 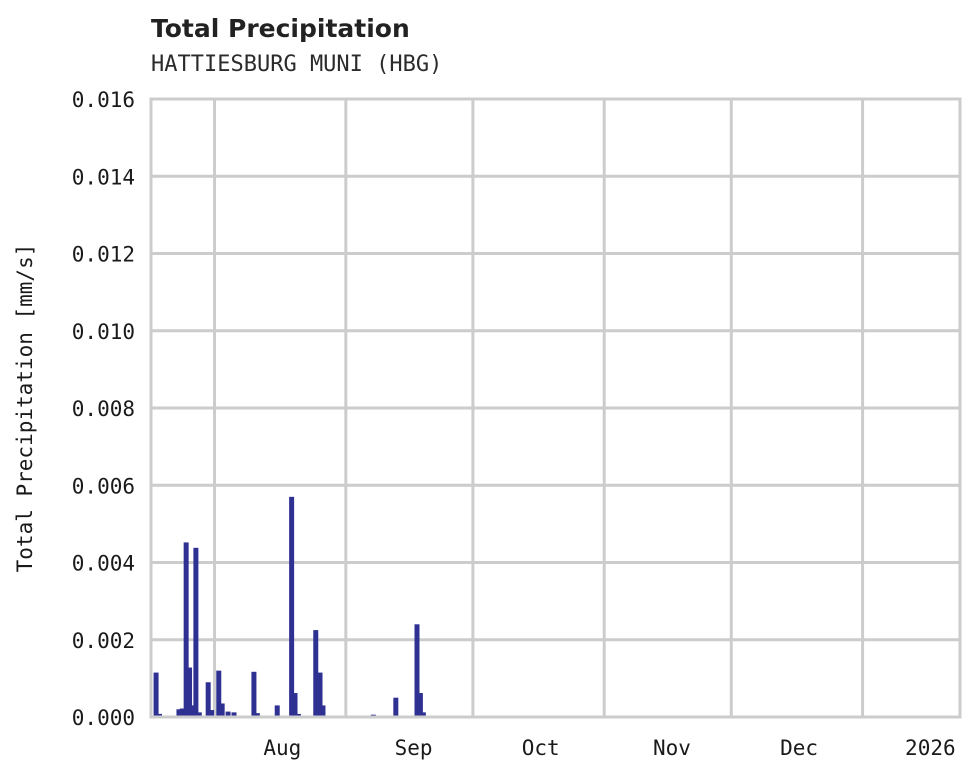 What do you see at coordinates (103, 718) in the screenshot?
I see `y-tick-label: 0.000` at bounding box center [103, 718].